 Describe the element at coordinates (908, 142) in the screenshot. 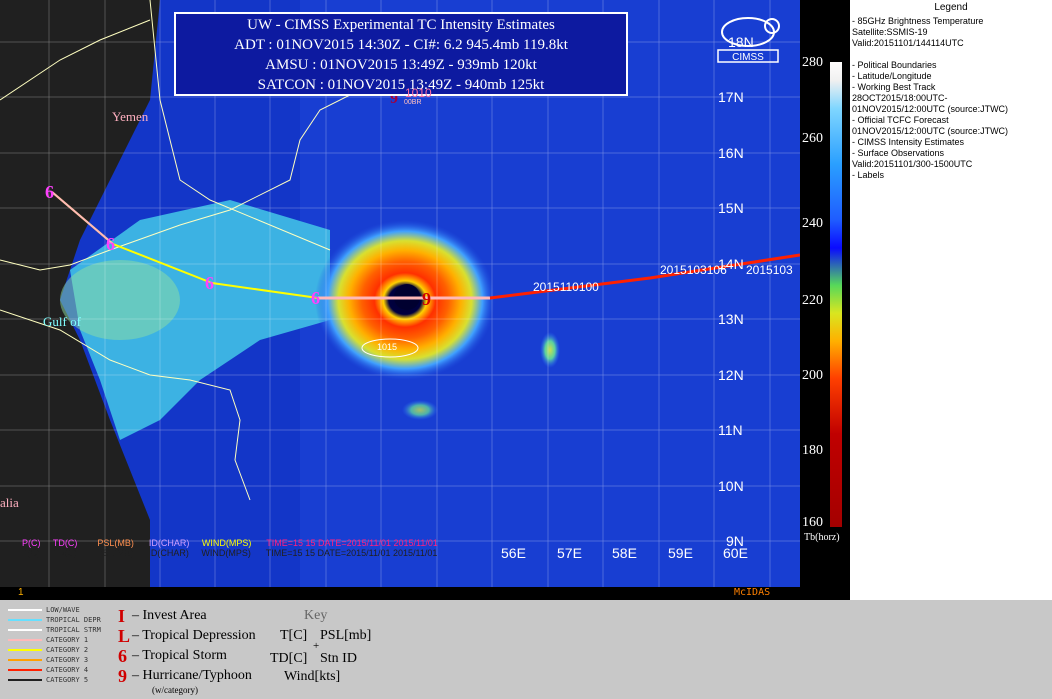

I see `legend-line: - CIMSS Intensity Estimates` at that location.